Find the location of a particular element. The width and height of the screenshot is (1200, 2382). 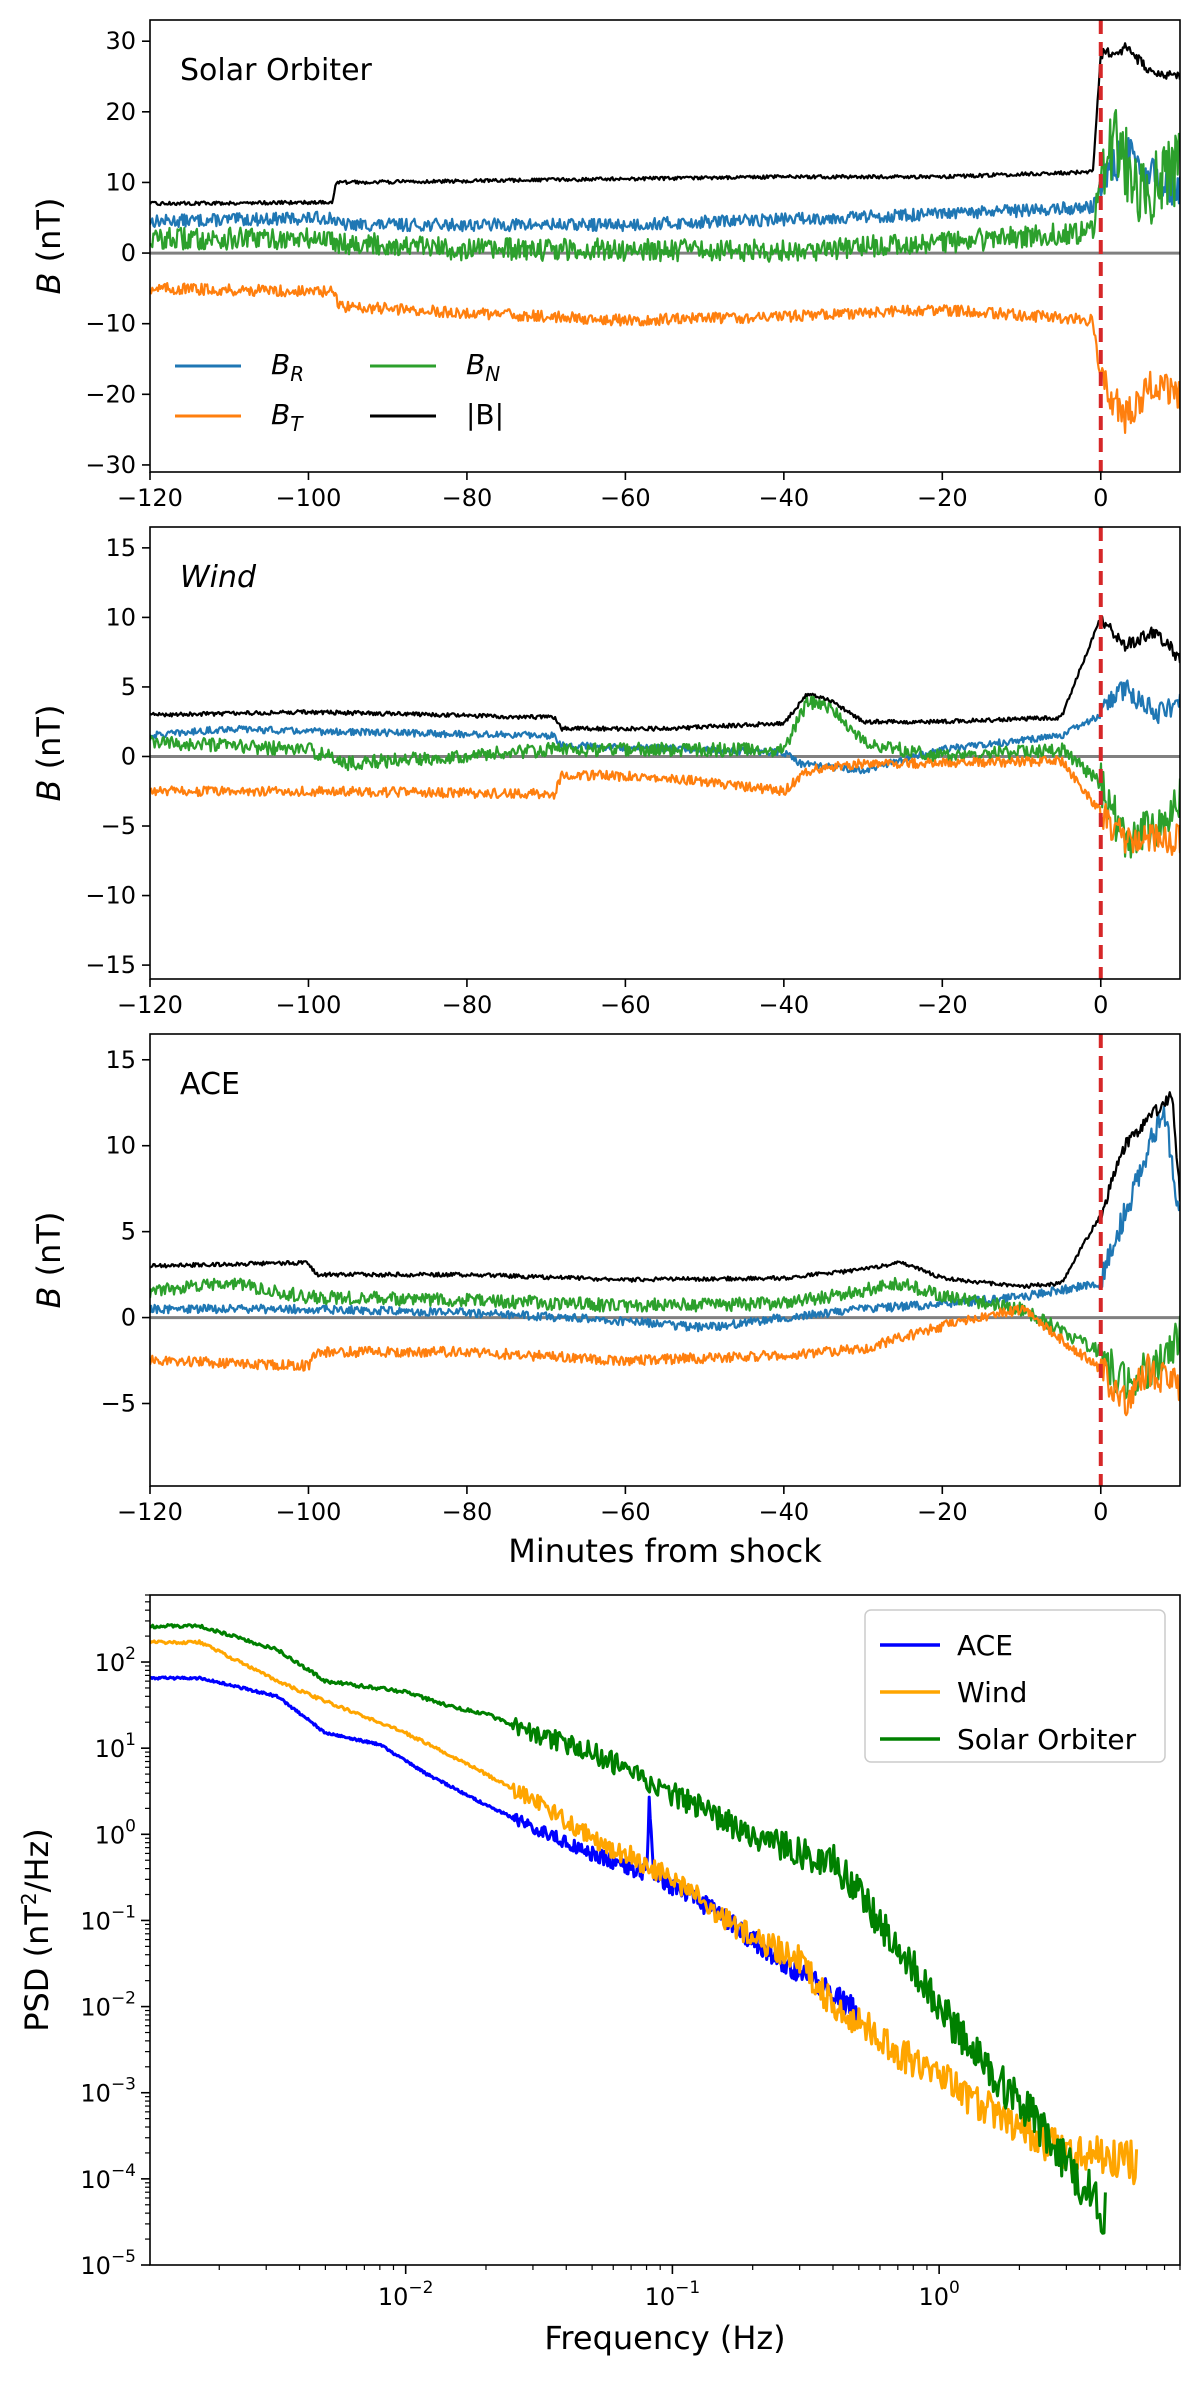

psd-y-tick-label: 10⁻⁵ is located at coordinates (108, 2263).